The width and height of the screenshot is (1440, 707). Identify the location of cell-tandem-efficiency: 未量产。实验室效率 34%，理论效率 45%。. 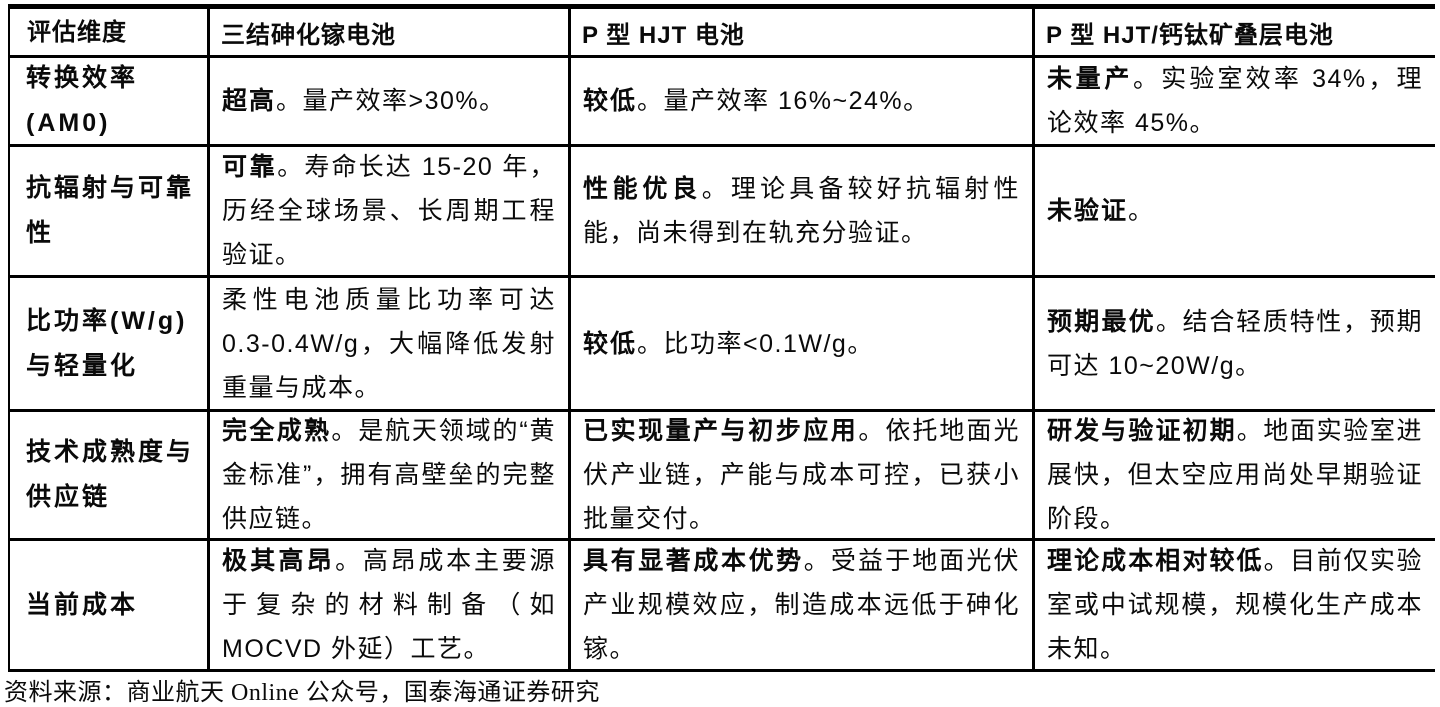
(1233, 101).